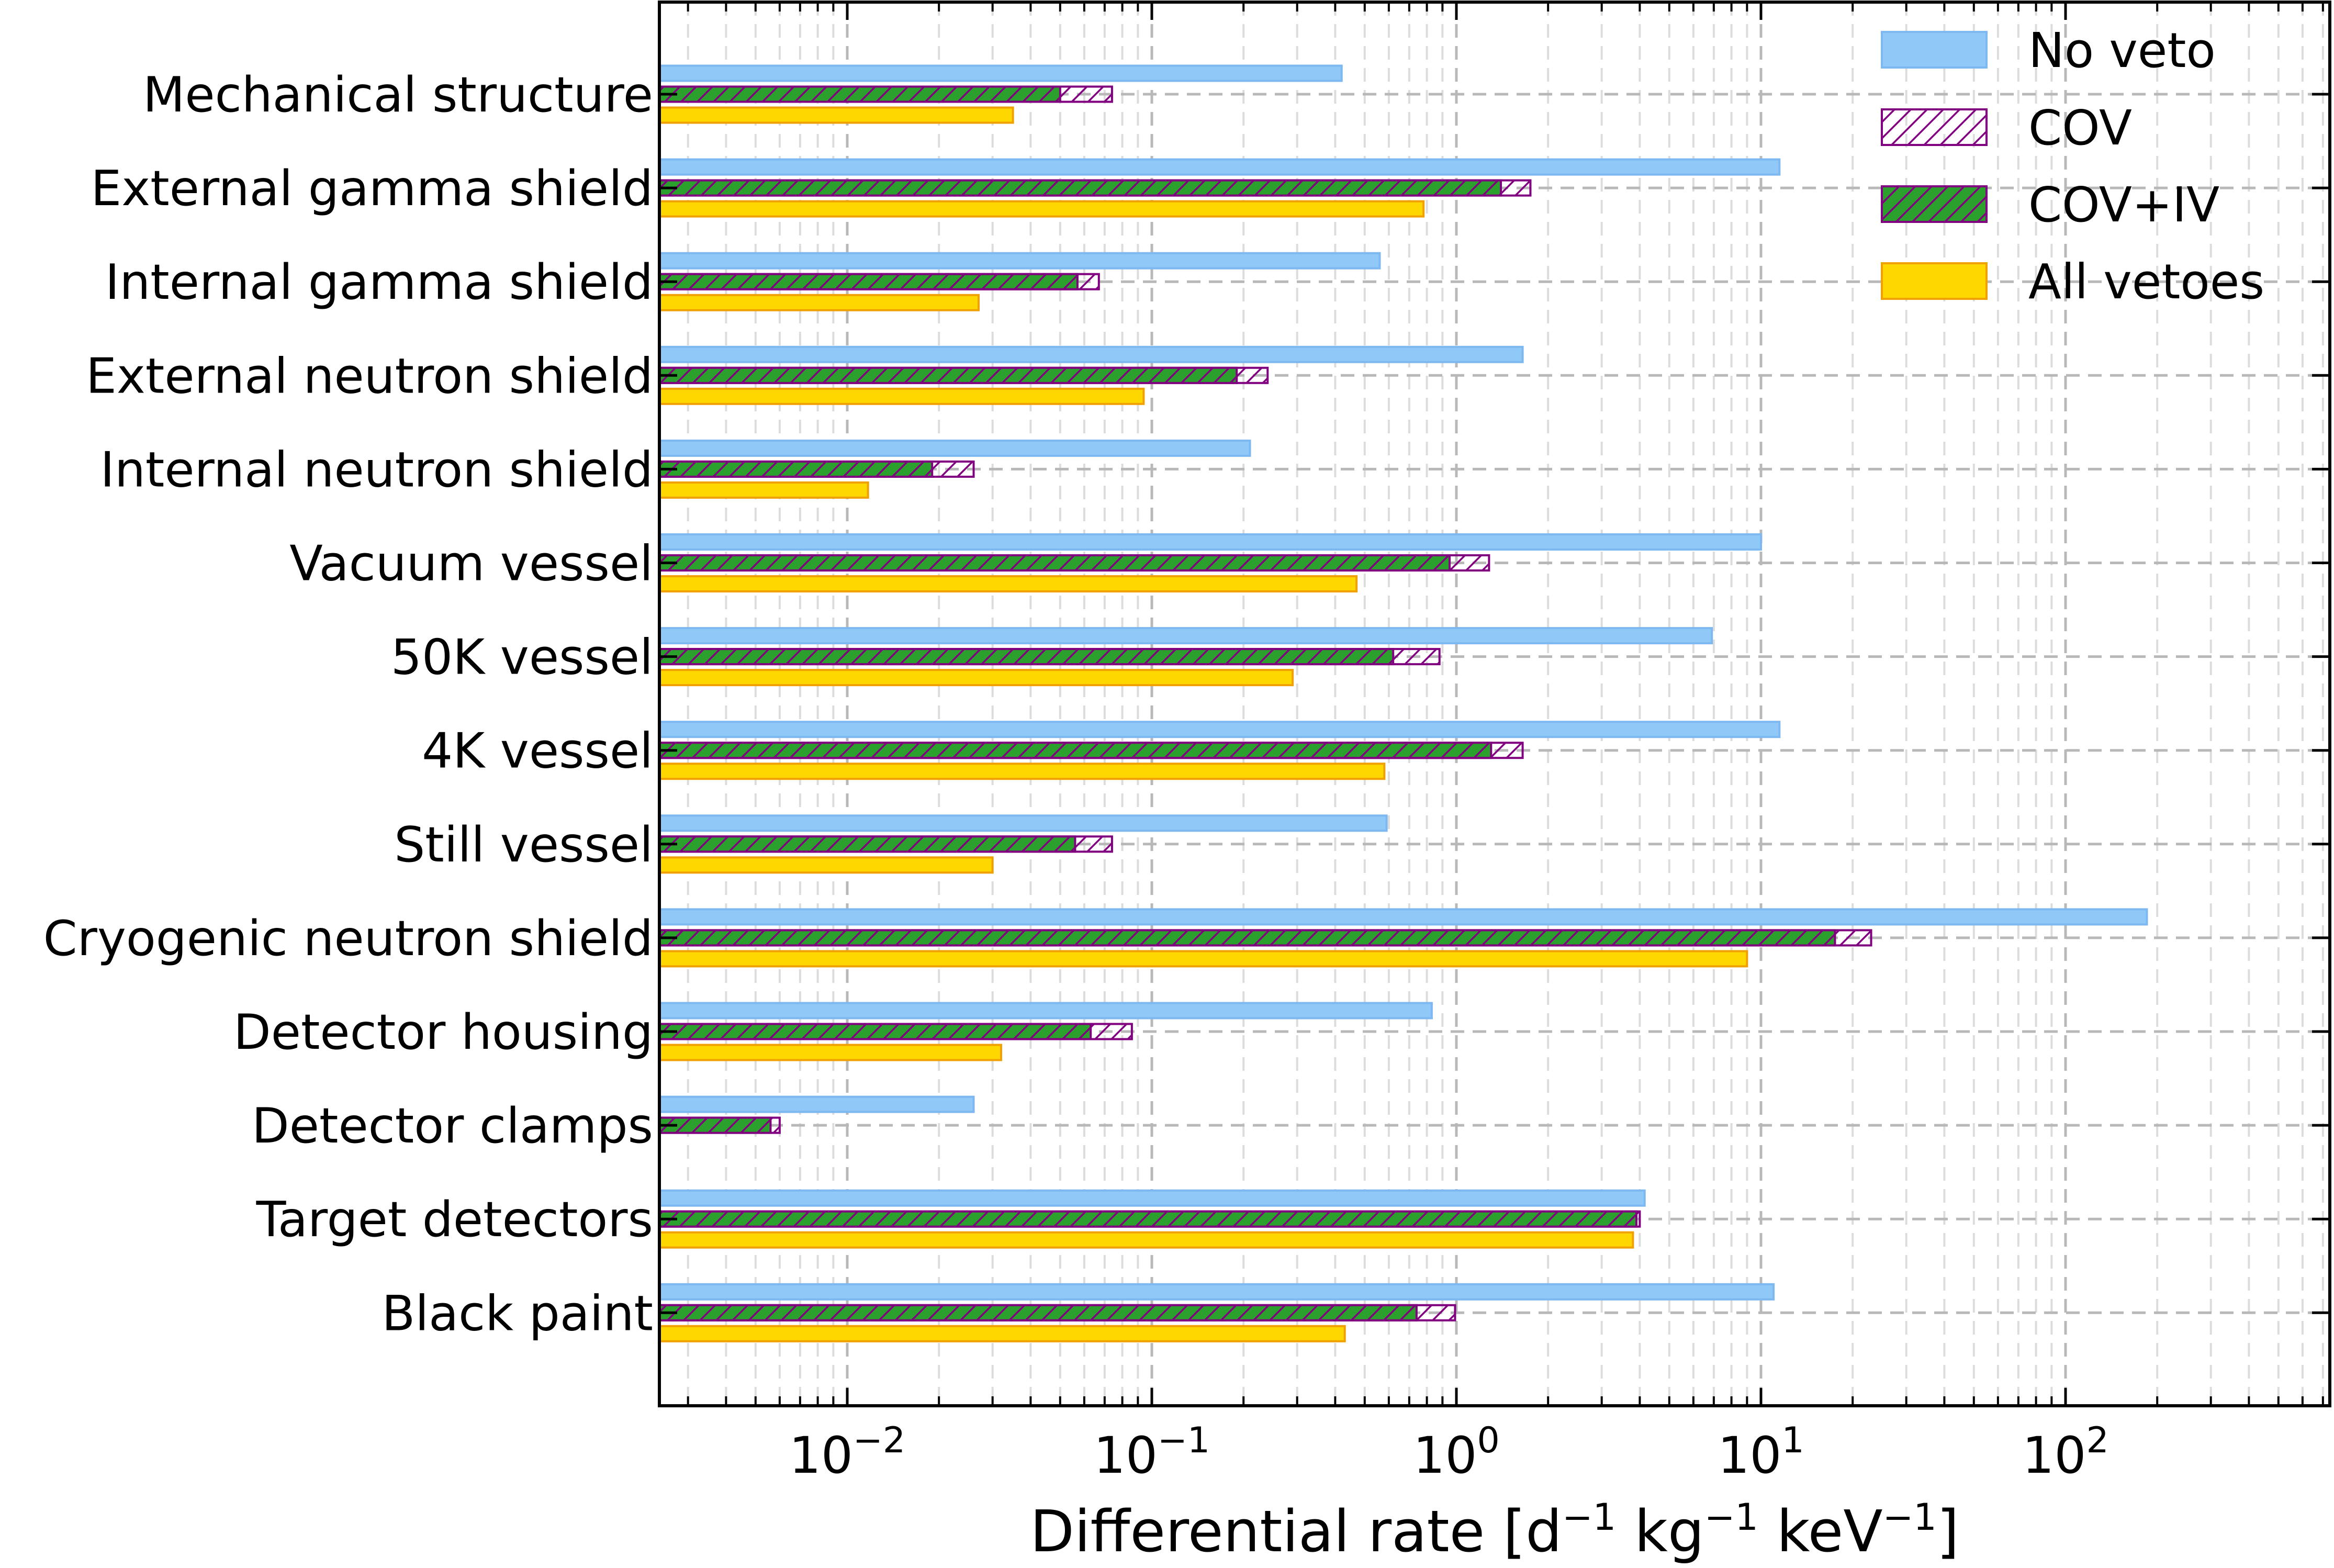  What do you see at coordinates (1494, 1530) in the screenshot?
I see `x-axis-title: Differential rate [d−1 kg−1 keV−1]` at bounding box center [1494, 1530].